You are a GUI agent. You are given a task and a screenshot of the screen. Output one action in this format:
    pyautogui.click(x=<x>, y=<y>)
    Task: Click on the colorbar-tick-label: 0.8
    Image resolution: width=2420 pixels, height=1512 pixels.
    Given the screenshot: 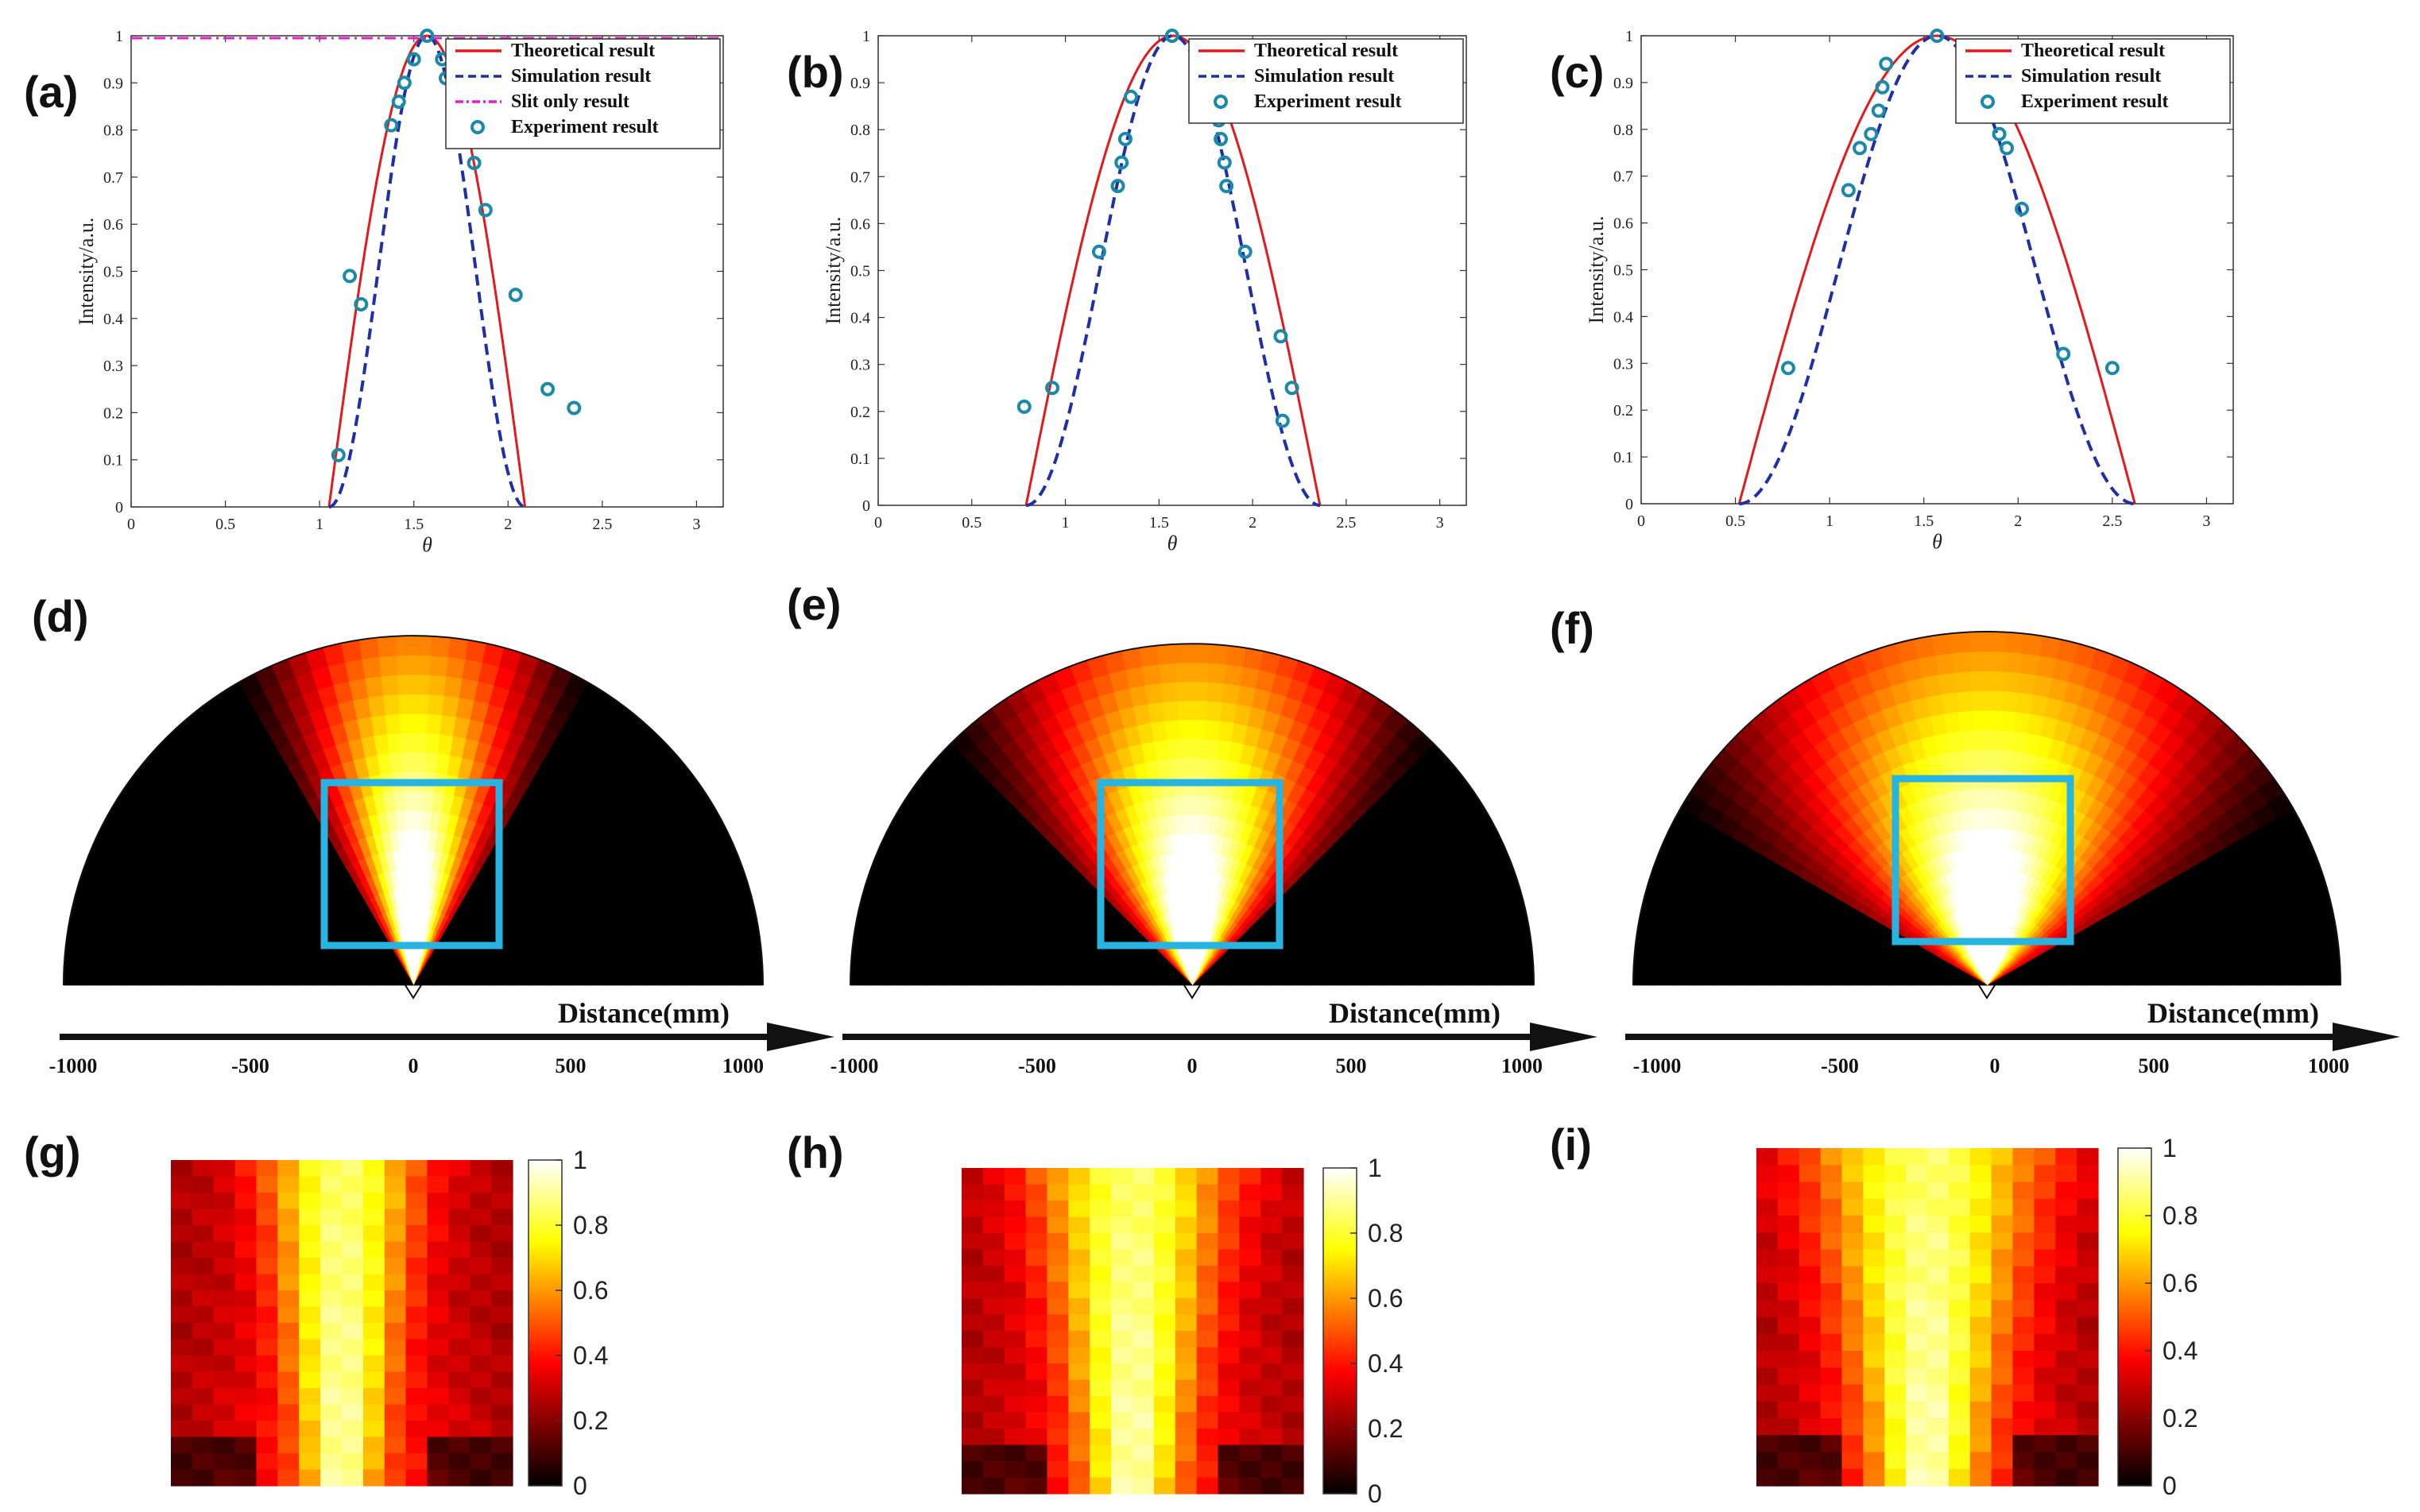 What is the action you would take?
    pyautogui.click(x=1385, y=1233)
    